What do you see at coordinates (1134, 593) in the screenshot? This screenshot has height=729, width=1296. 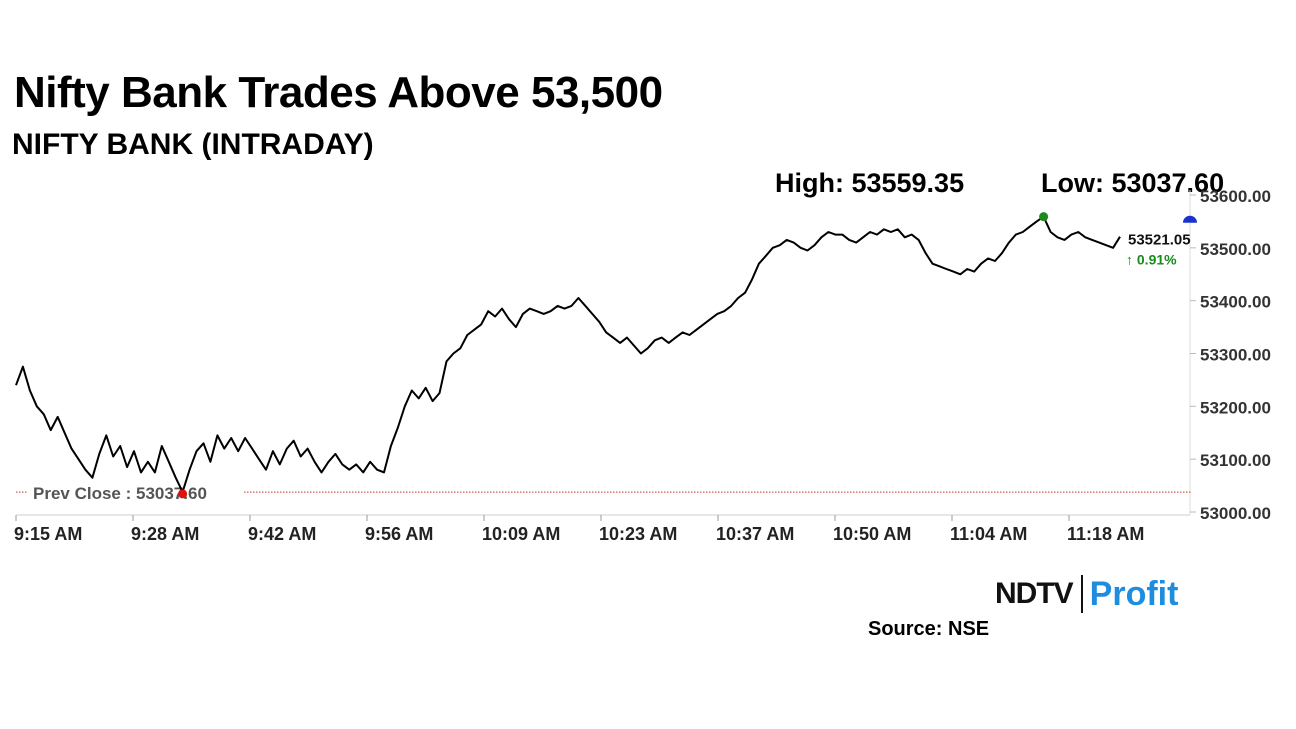 I see `logo-profit-text: Profit` at bounding box center [1134, 593].